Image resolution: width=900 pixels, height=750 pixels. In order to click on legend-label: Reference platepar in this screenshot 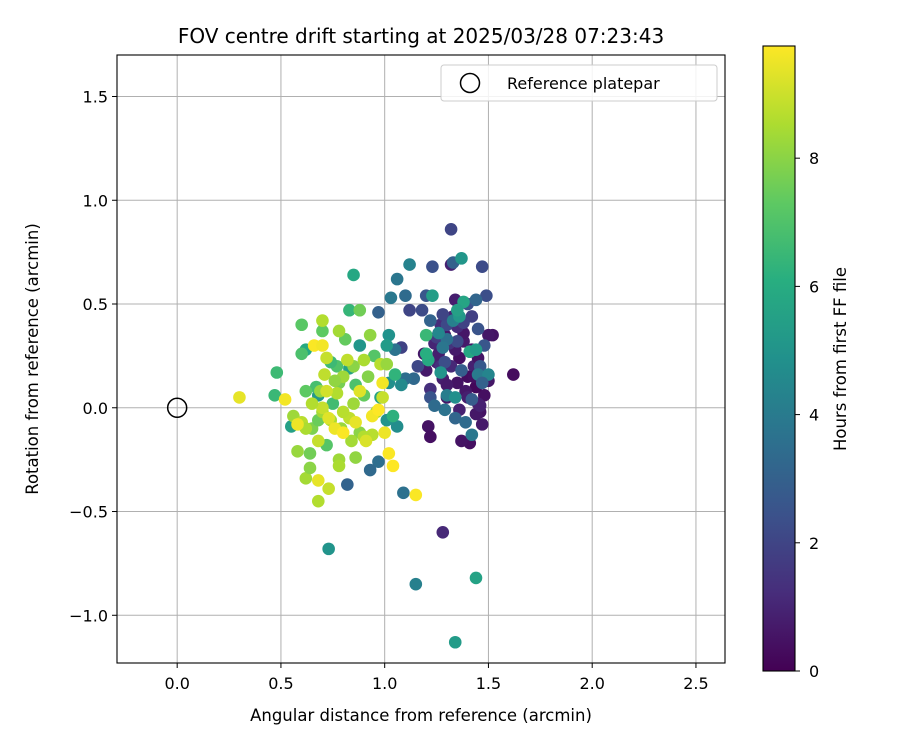, I will do `click(583, 83)`.